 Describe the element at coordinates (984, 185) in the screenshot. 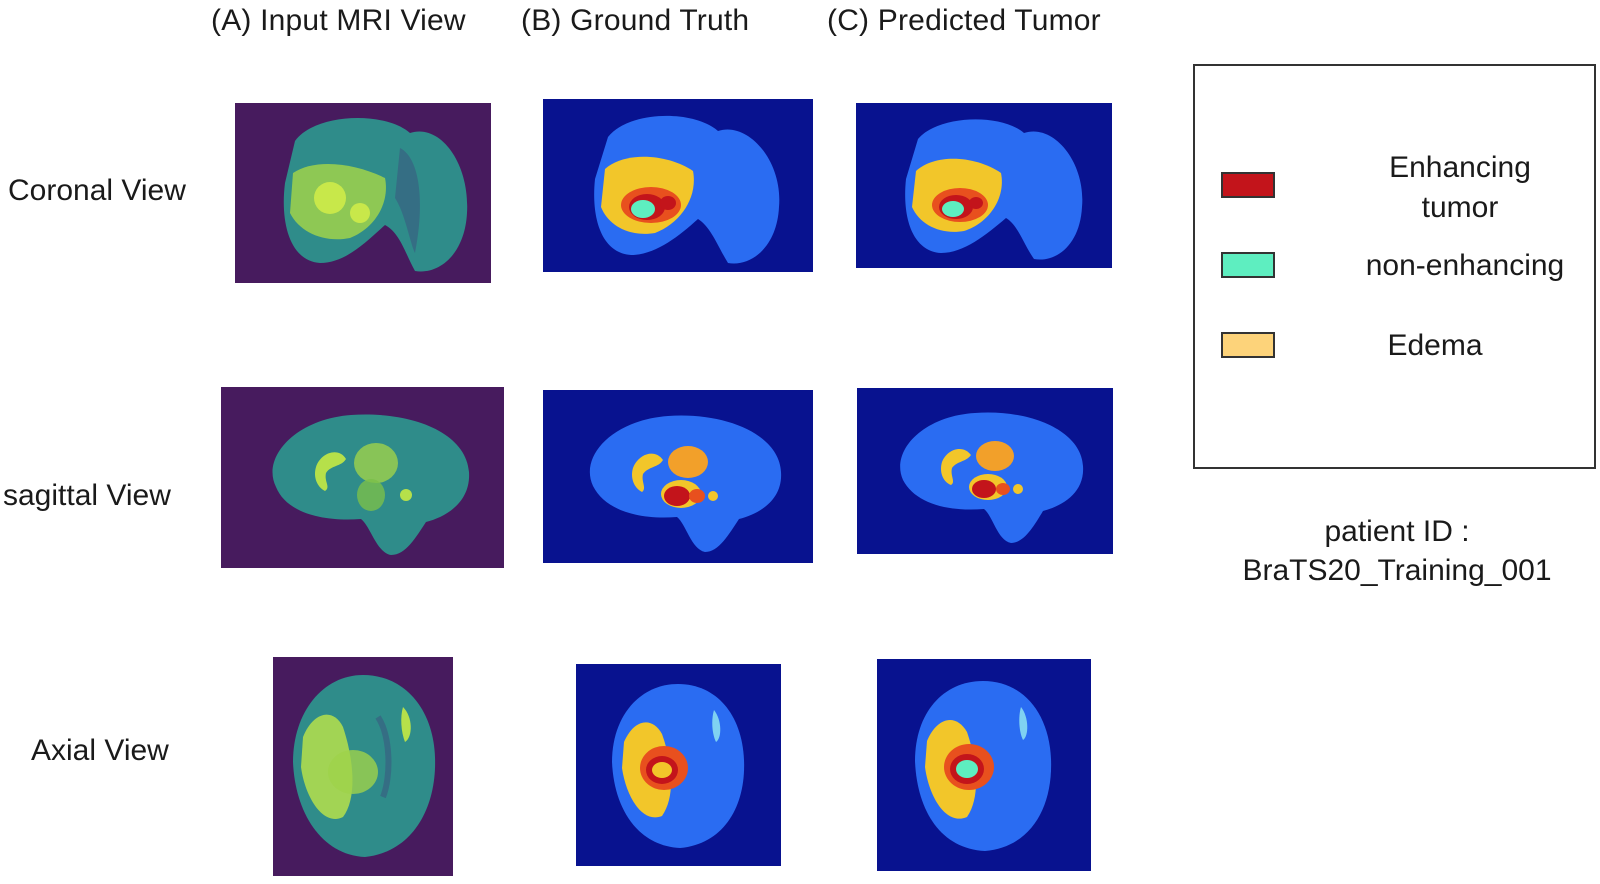

I see `predicted-coronal-image` at that location.